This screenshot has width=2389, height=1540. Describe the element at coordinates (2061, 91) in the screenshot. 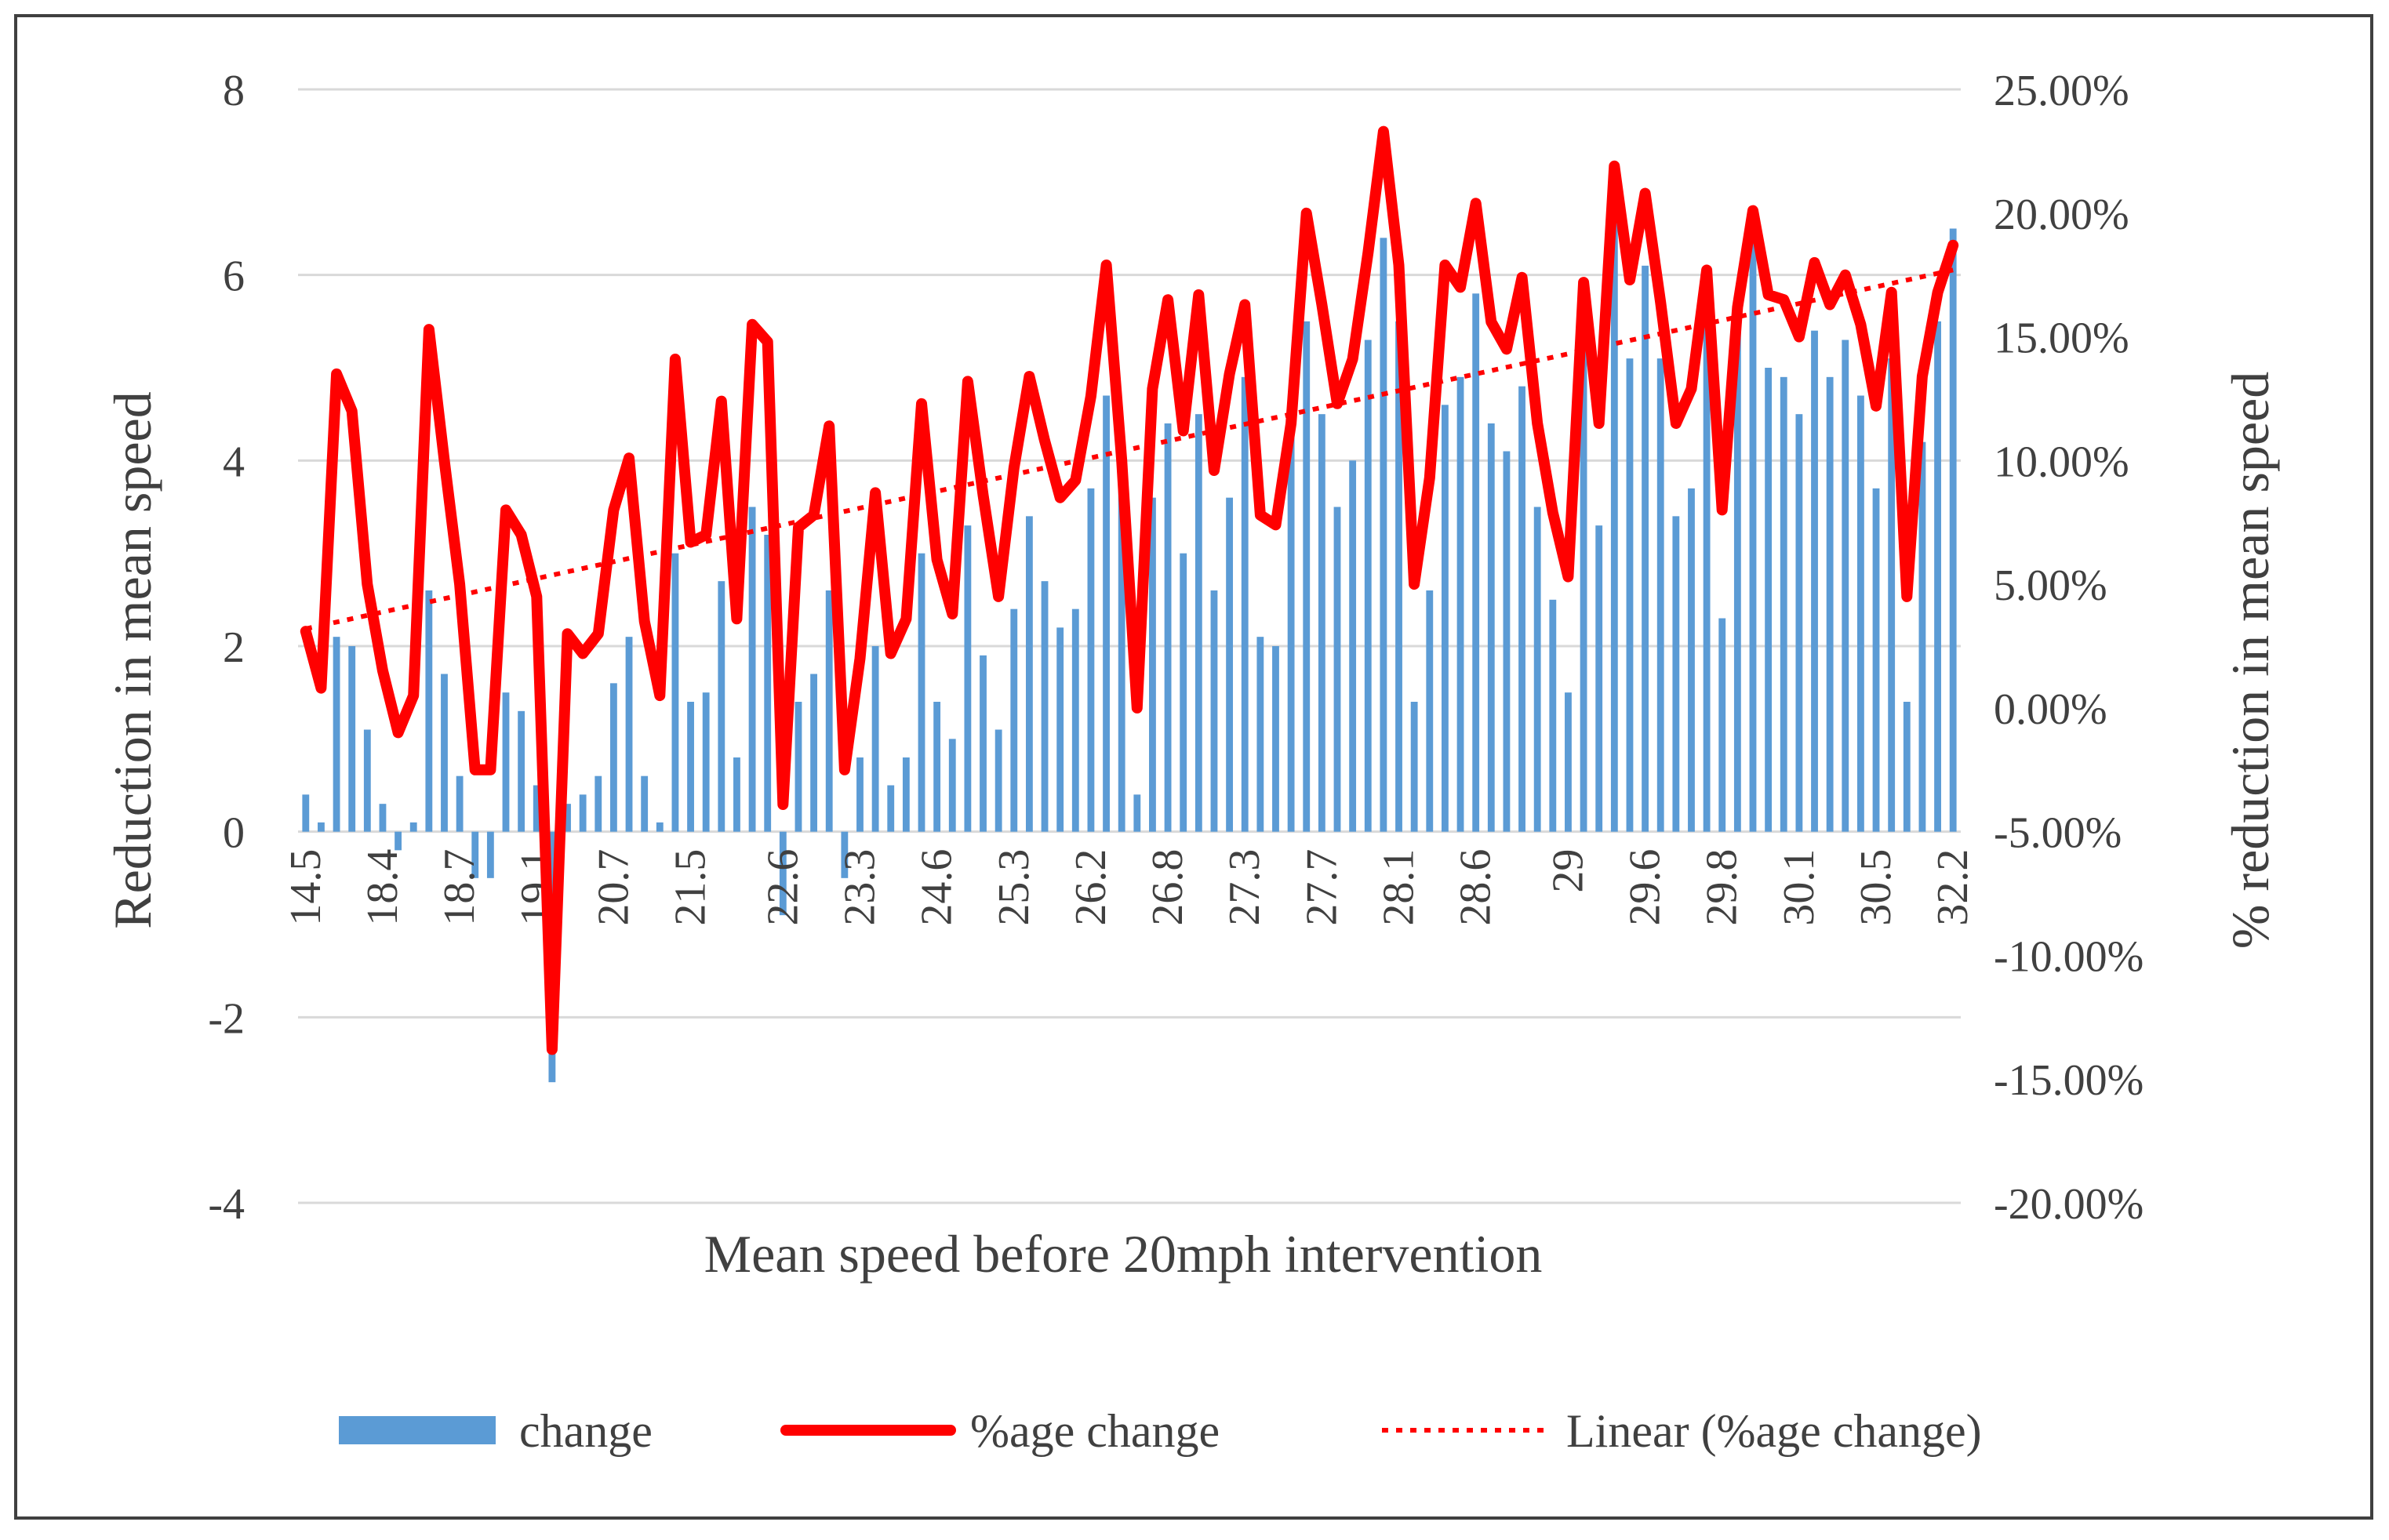

I see `y2-tick-label: 25.00%` at that location.